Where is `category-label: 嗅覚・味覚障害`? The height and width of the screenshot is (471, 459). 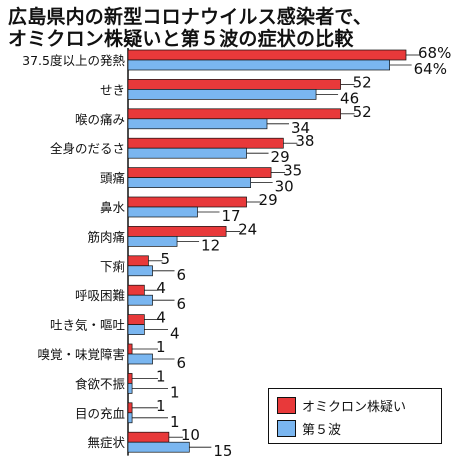
category-label: 嗅覚・味覚障害 is located at coordinates (81, 354).